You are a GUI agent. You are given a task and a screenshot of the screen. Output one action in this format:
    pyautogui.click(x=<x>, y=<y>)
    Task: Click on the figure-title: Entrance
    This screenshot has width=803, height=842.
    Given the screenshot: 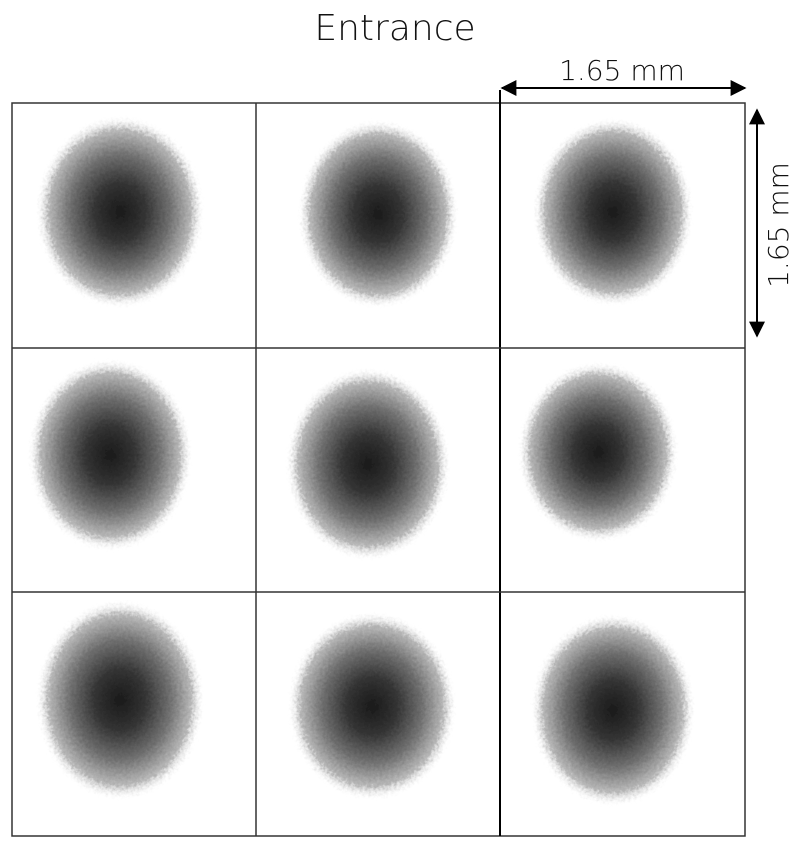 What is the action you would take?
    pyautogui.click(x=394, y=28)
    